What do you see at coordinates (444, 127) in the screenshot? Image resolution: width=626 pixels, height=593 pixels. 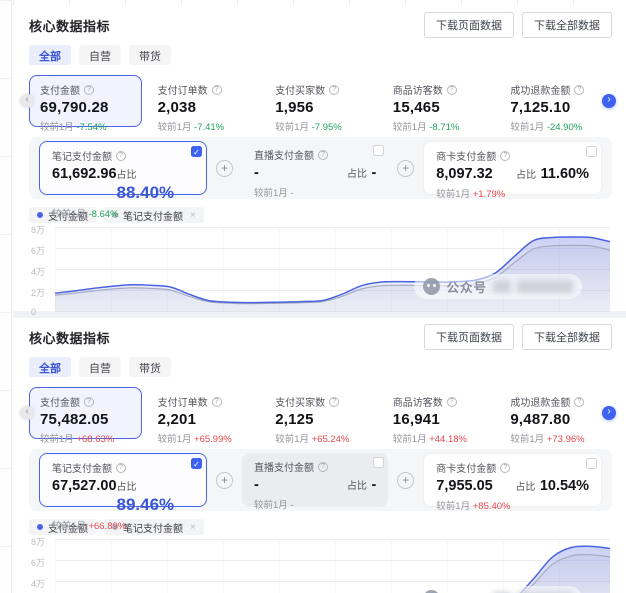 I see `metric-change: -8.71%` at bounding box center [444, 127].